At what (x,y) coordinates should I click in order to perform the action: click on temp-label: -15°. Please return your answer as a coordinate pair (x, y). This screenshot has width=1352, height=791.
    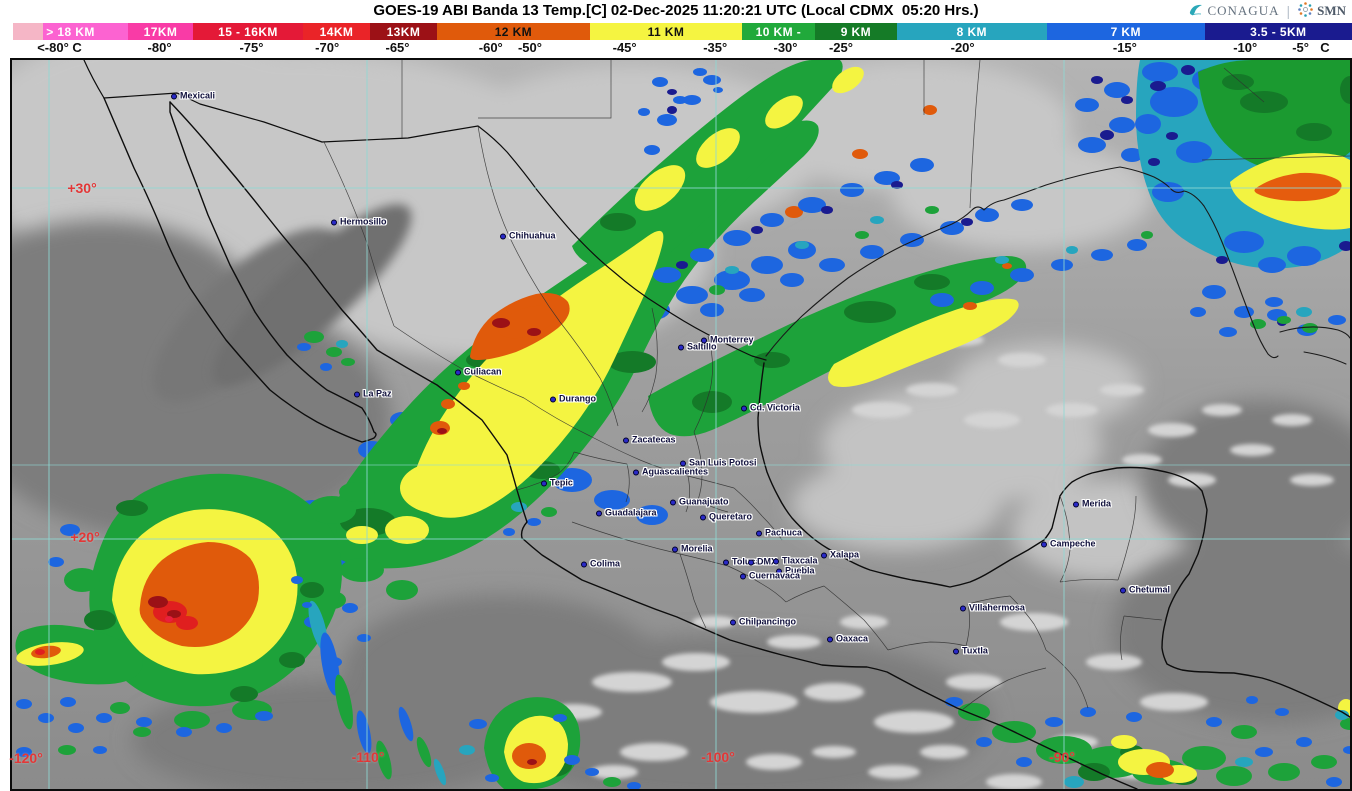
    Looking at the image, I should click on (1124, 47).